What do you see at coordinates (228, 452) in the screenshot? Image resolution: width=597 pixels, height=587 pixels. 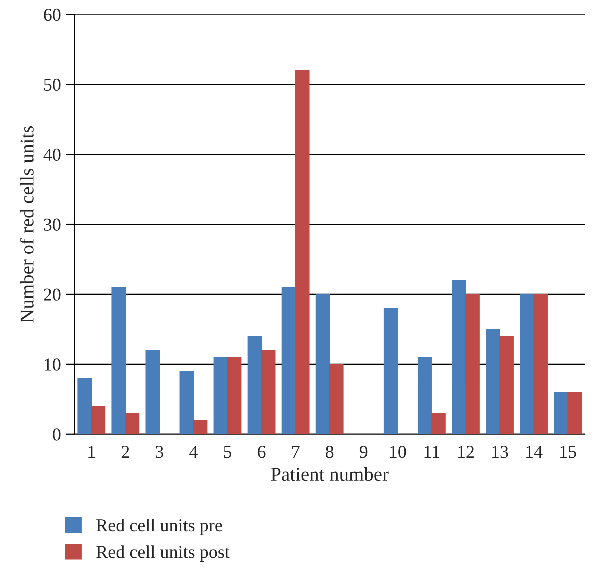 I see `x-tick-label: 5` at bounding box center [228, 452].